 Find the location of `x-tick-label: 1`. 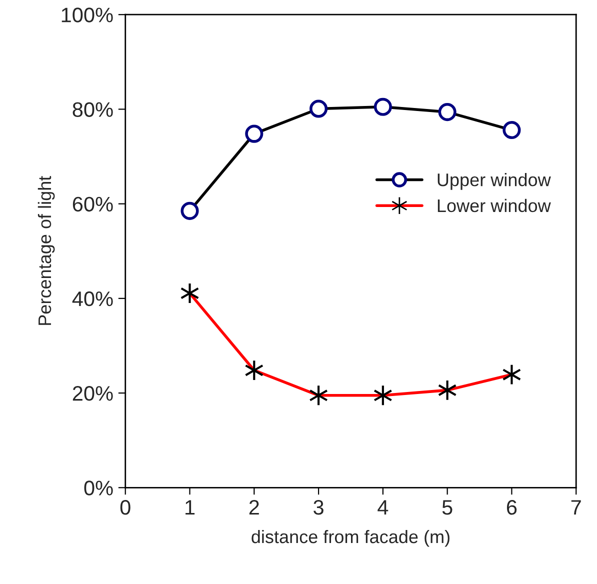

x-tick-label: 1 is located at coordinates (190, 507).